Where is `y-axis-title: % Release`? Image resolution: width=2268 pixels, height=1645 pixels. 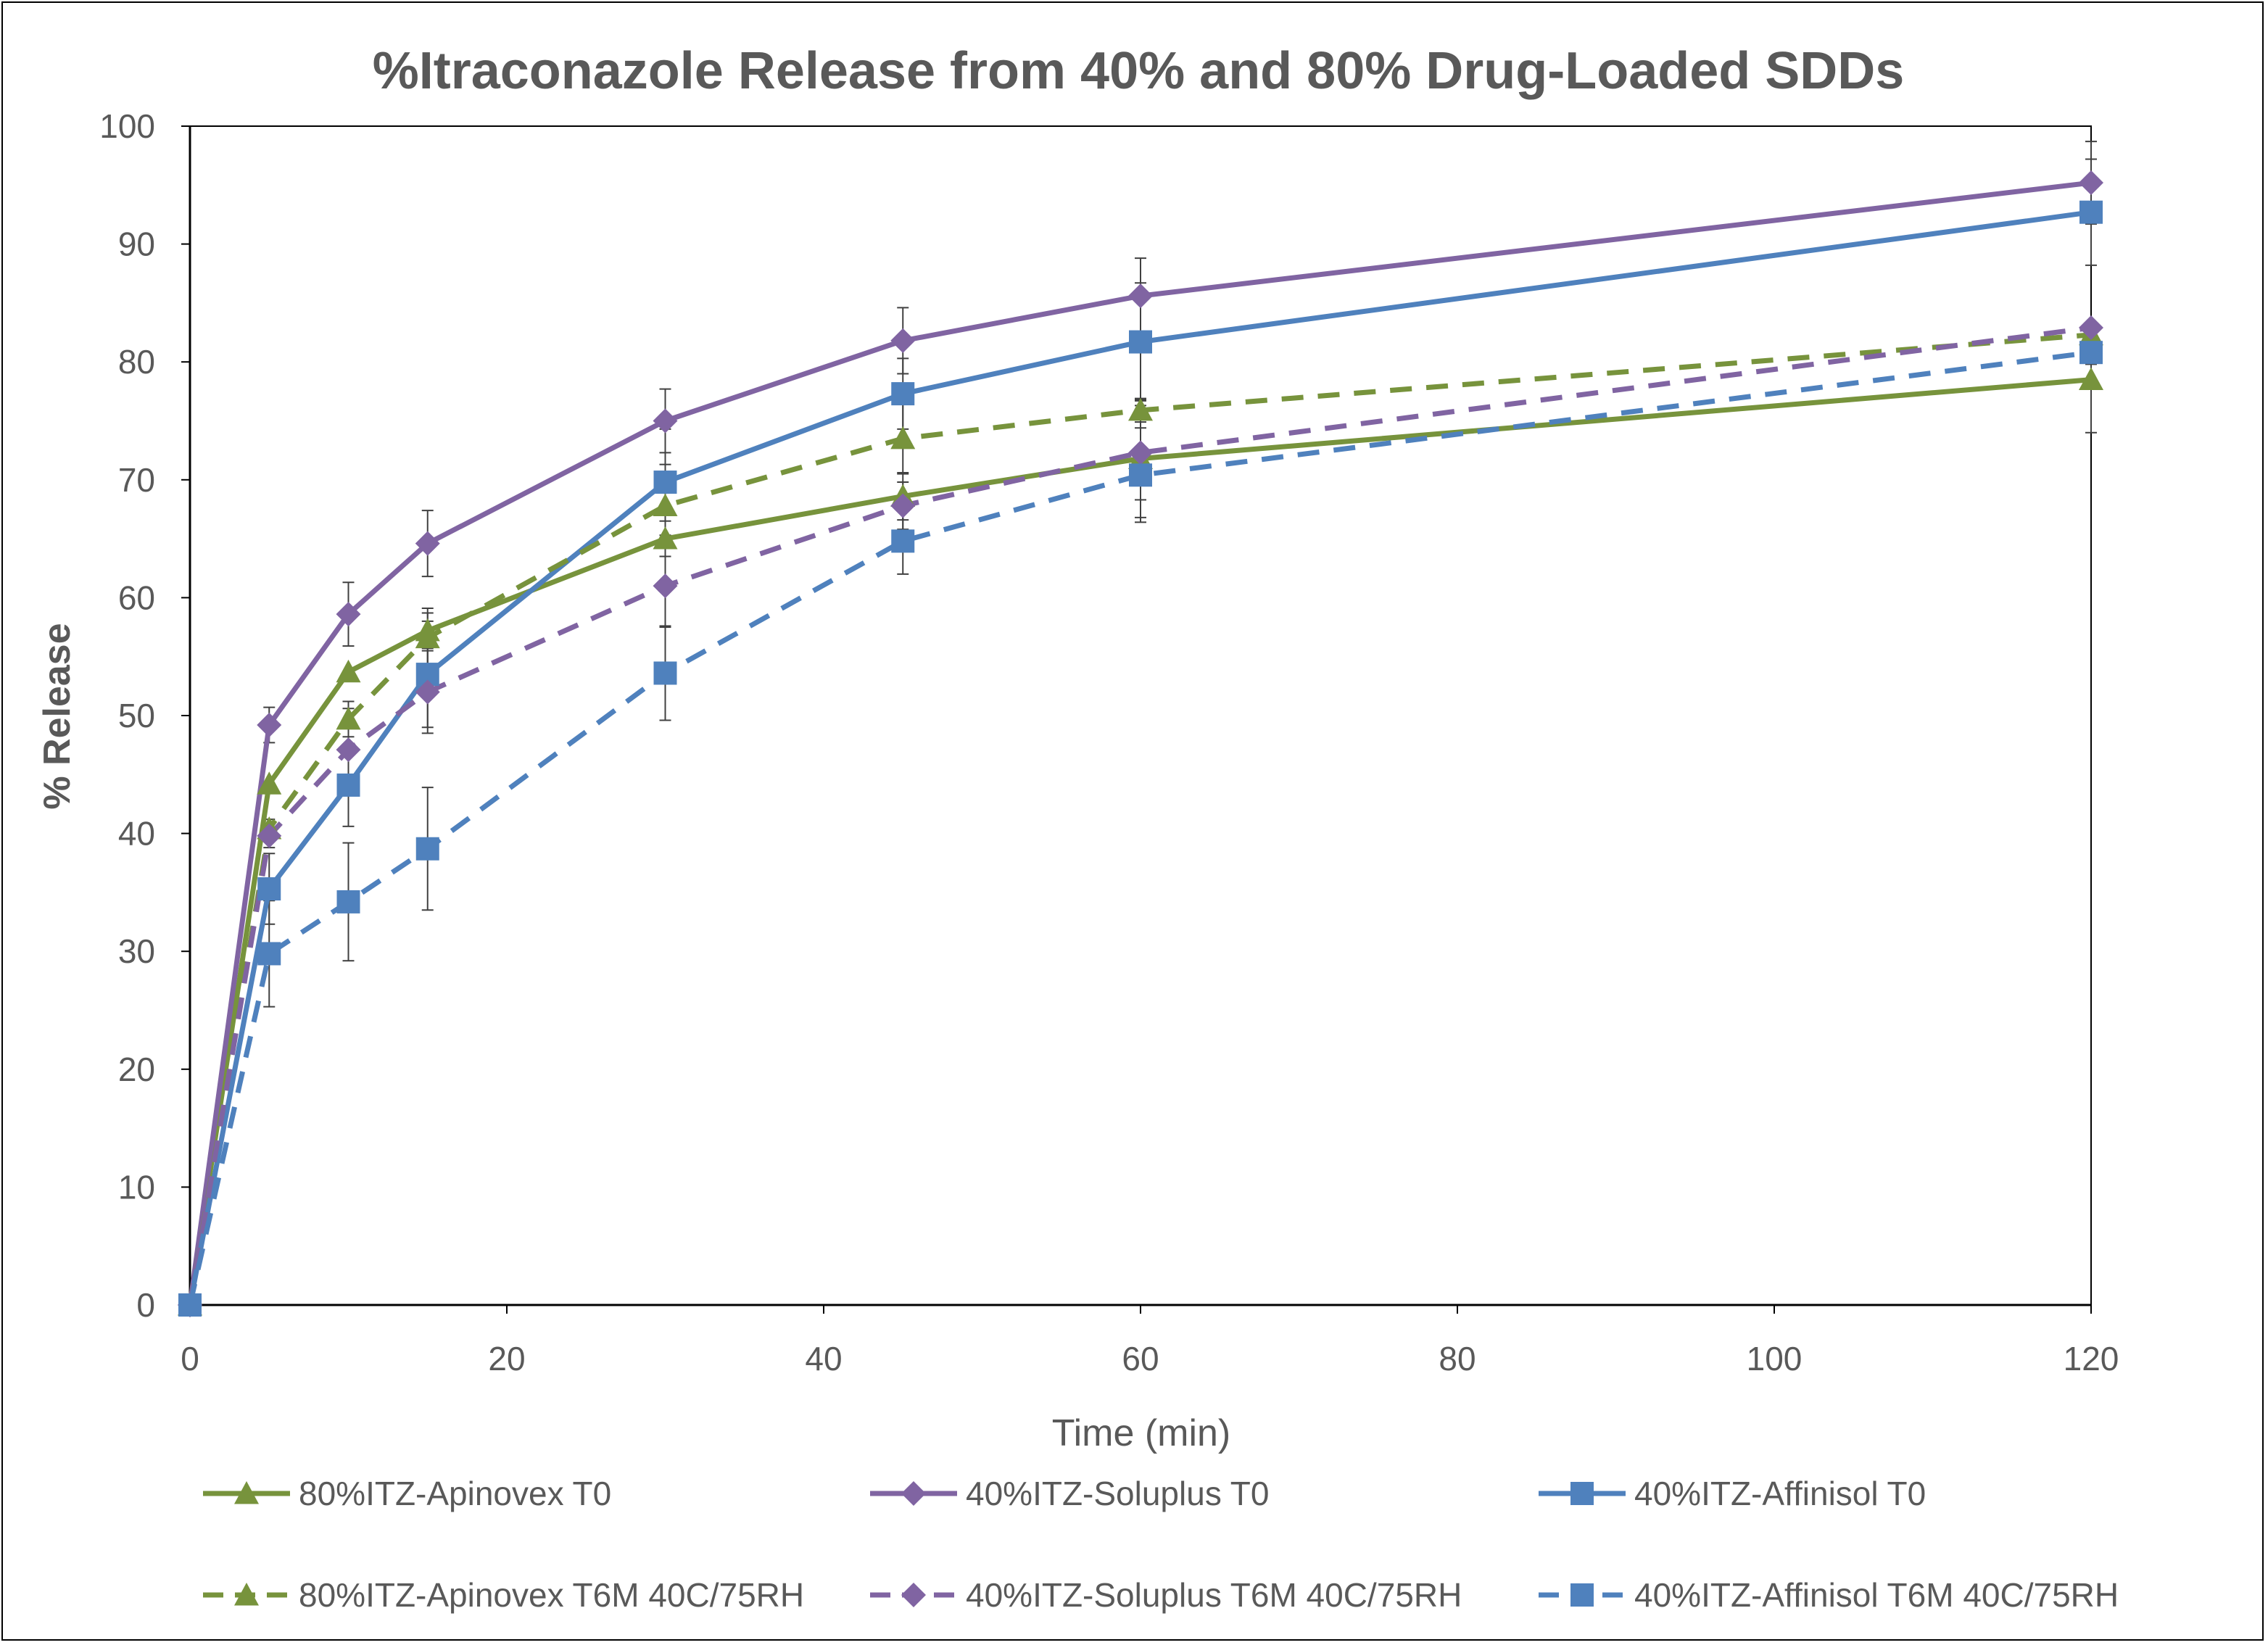 y-axis-title: % Release is located at coordinates (57, 716).